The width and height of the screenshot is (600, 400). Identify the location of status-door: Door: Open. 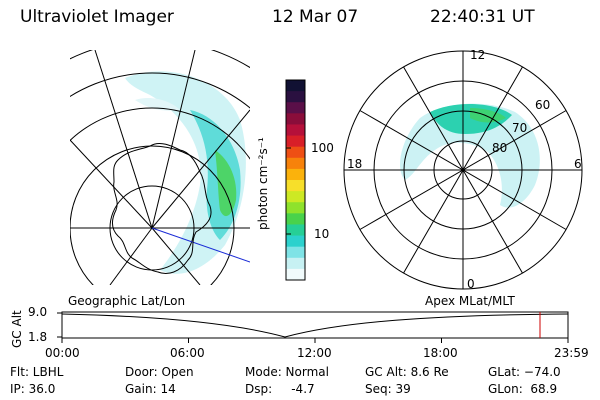
(159, 372).